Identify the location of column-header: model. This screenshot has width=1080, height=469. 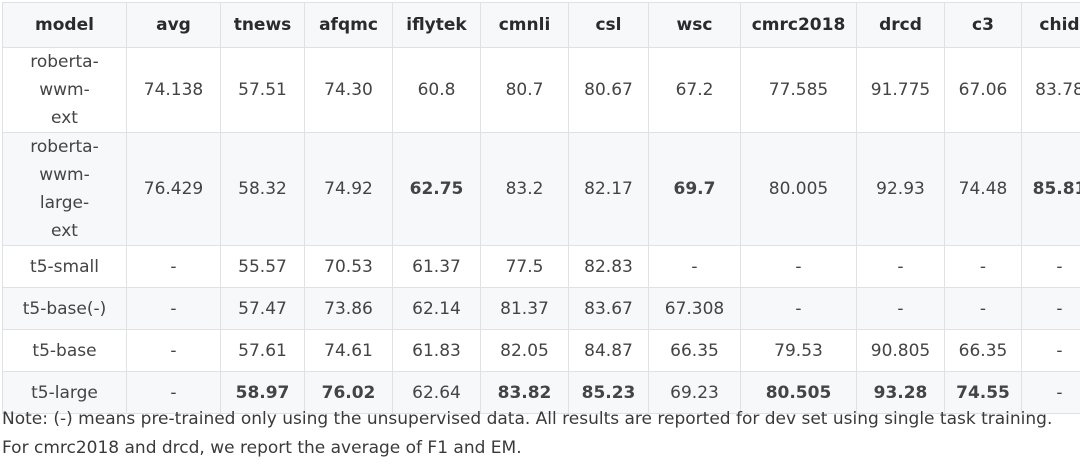
(64, 25).